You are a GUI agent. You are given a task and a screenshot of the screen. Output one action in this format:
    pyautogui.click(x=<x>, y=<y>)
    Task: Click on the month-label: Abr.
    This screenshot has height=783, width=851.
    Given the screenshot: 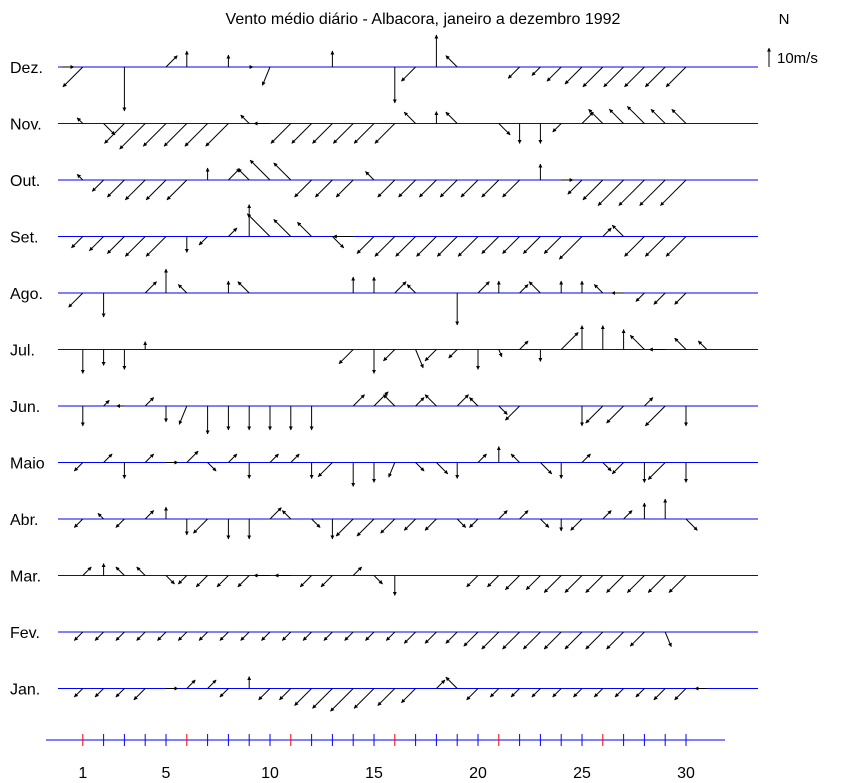 What is the action you would take?
    pyautogui.click(x=24, y=520)
    